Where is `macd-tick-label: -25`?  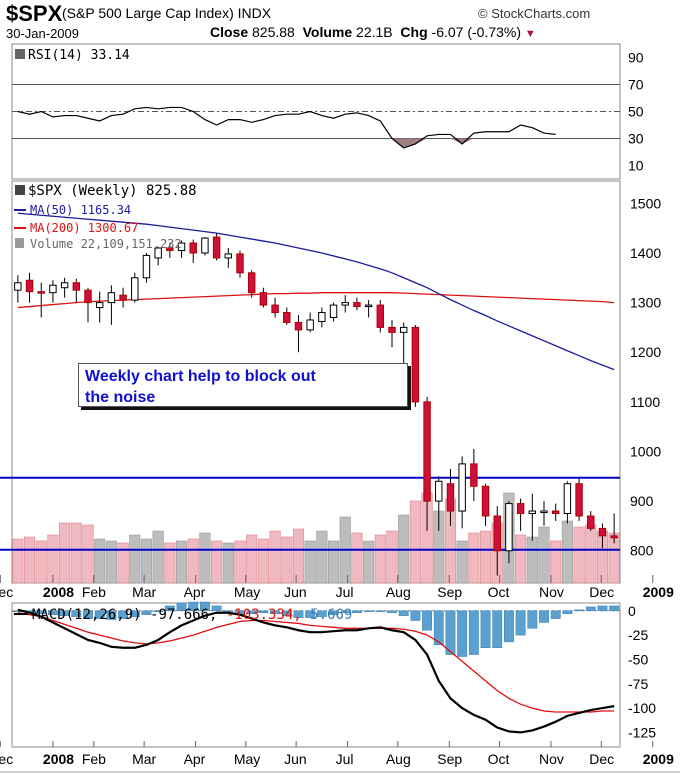
macd-tick-label: -25 is located at coordinates (638, 635).